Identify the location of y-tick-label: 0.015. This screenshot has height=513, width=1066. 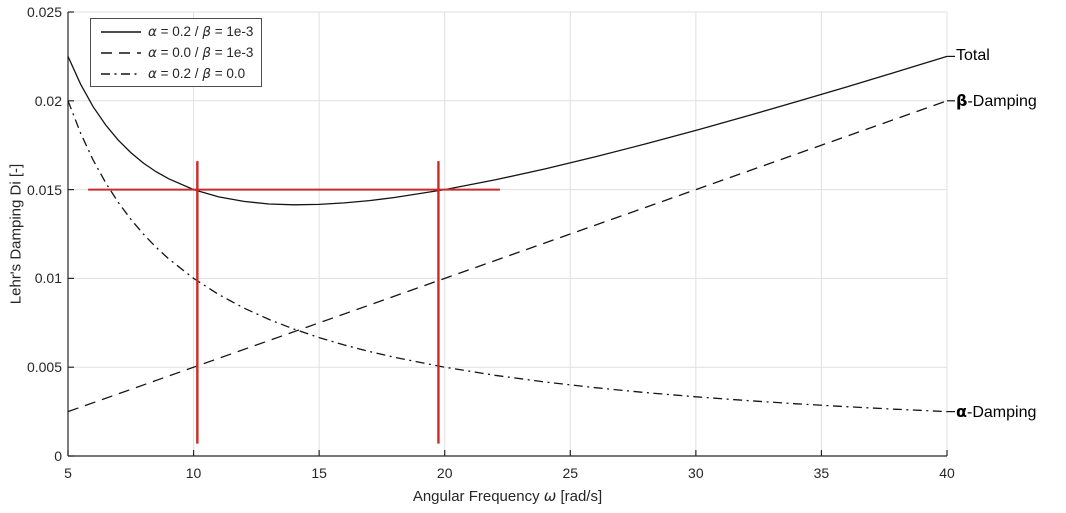
(44, 189).